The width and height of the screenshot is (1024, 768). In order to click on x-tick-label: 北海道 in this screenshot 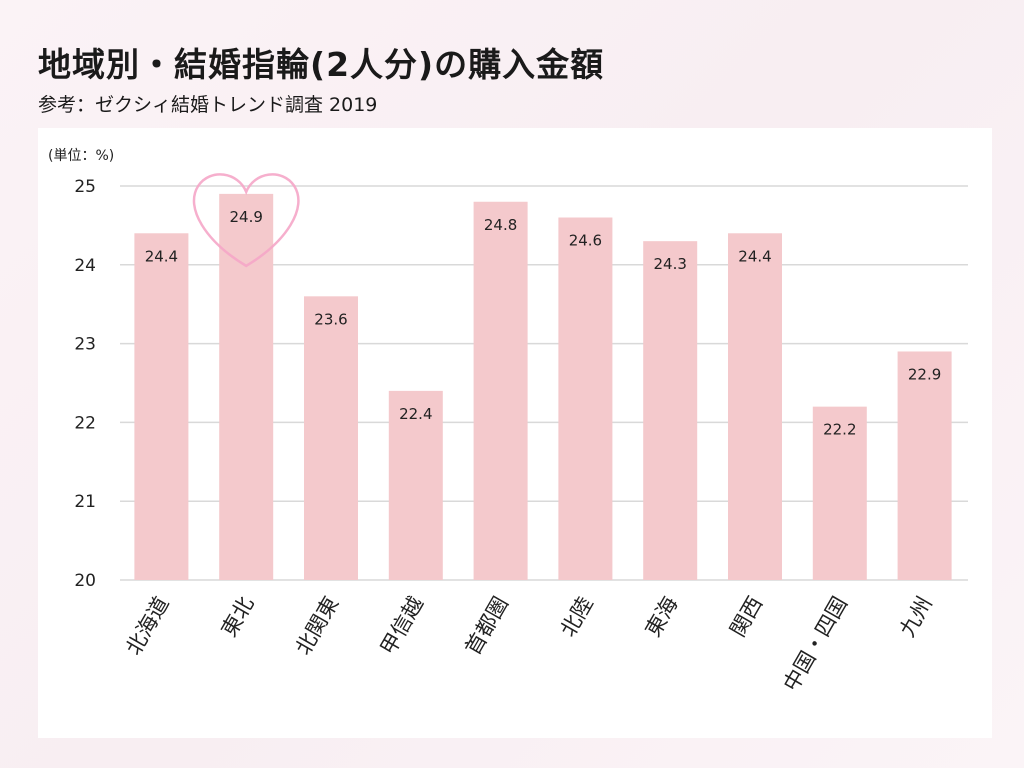, I will do `click(147, 626)`.